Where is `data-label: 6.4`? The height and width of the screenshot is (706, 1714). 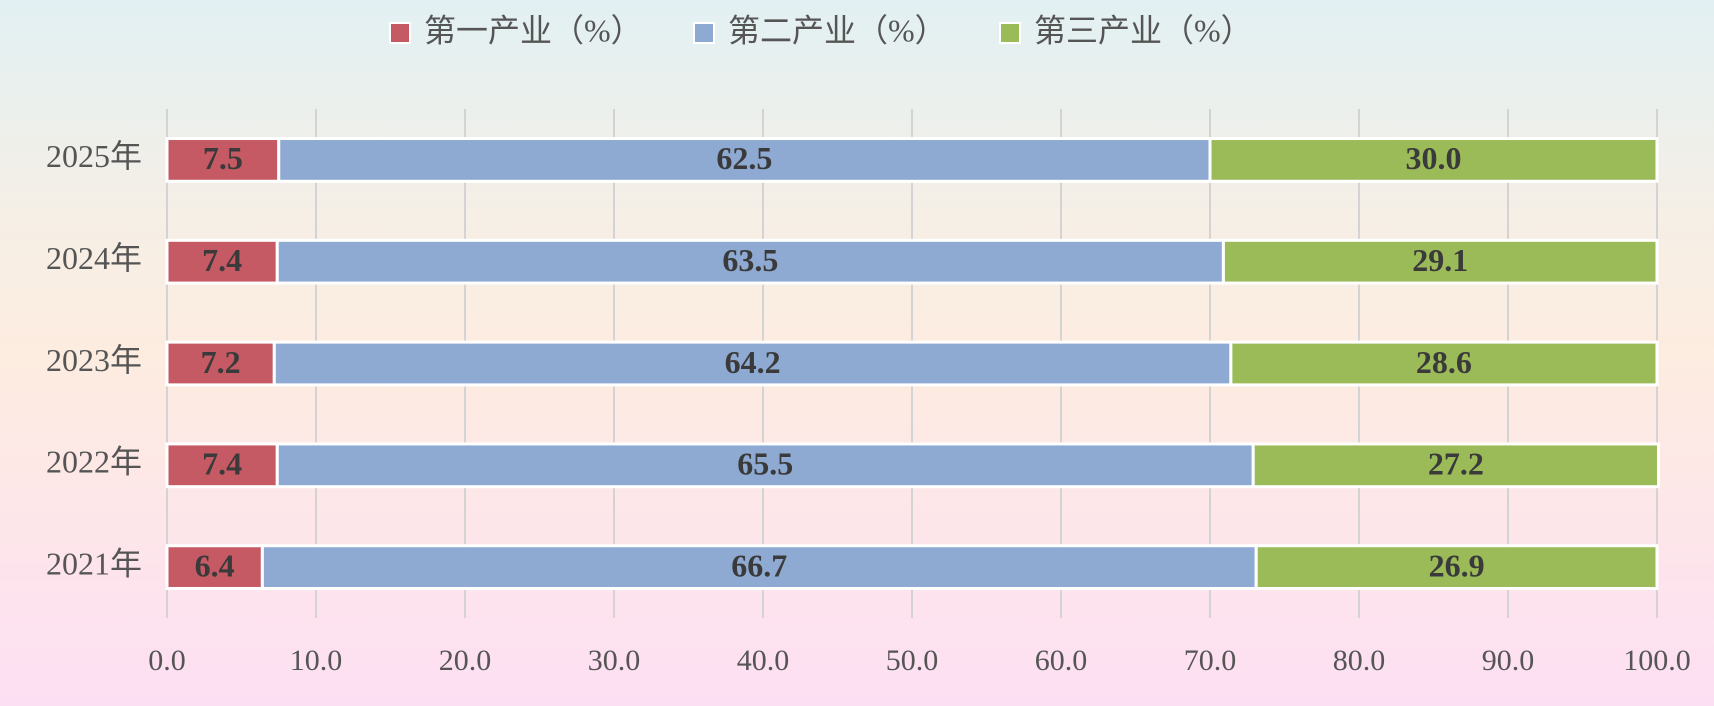
data-label: 6.4 is located at coordinates (215, 565).